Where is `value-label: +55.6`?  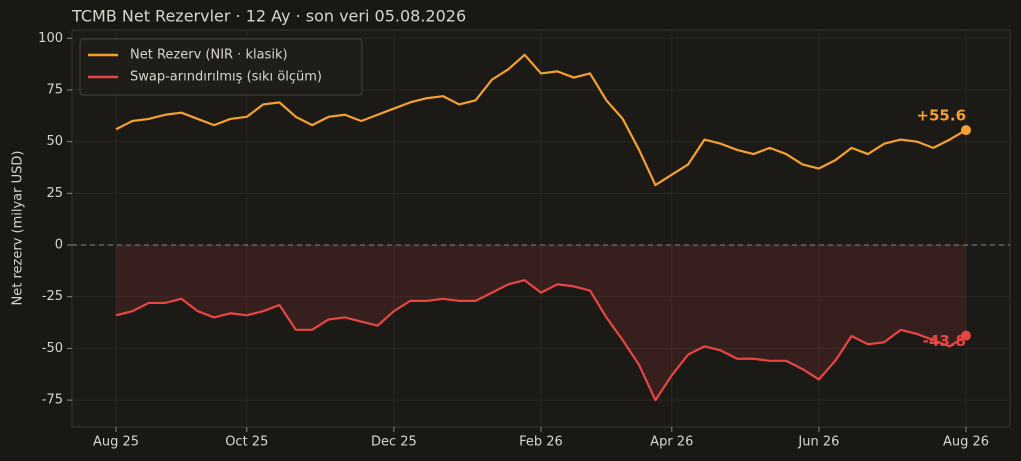 value-label: +55.6 is located at coordinates (941, 116).